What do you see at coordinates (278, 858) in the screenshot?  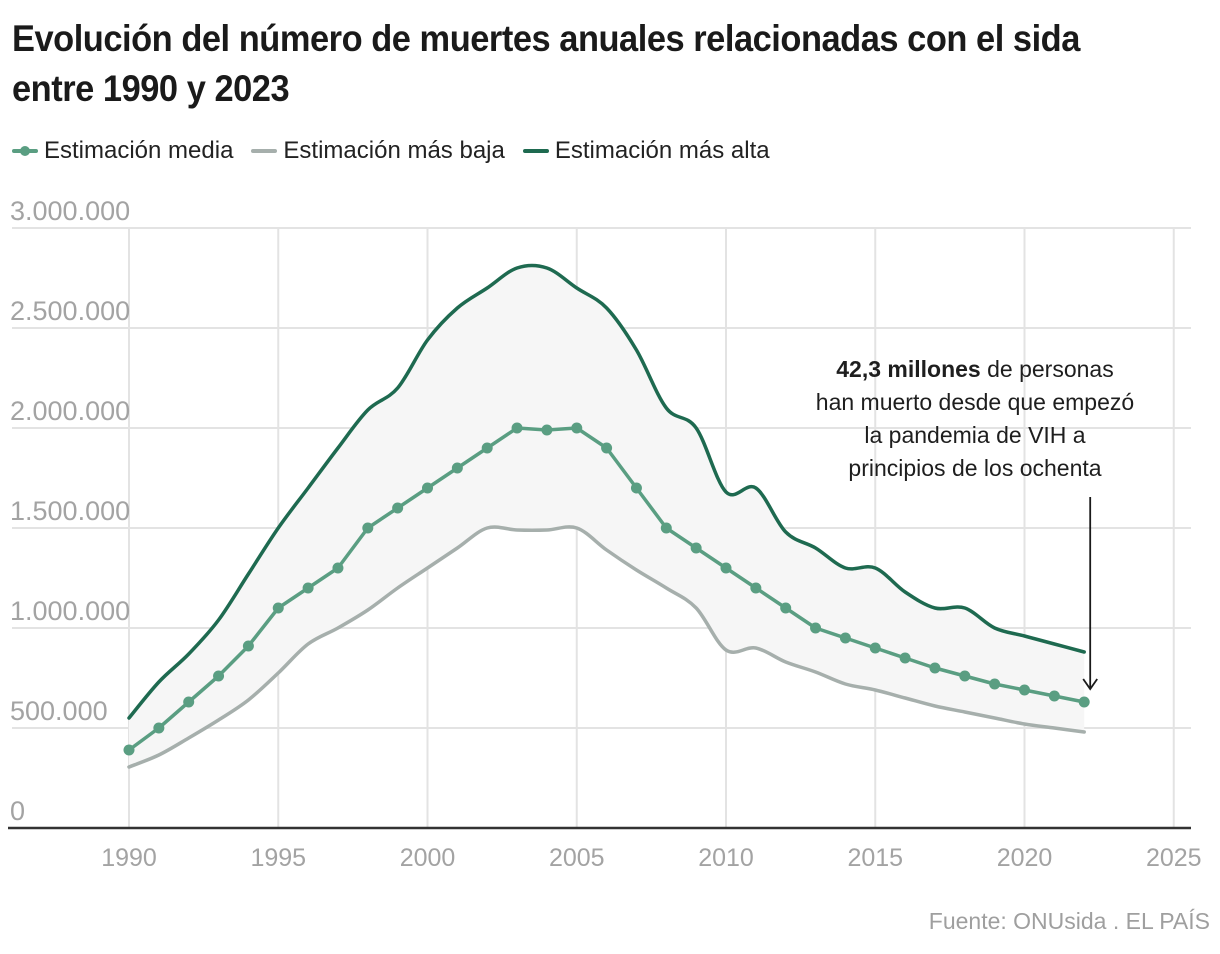 I see `x-tick-label: 1995` at bounding box center [278, 858].